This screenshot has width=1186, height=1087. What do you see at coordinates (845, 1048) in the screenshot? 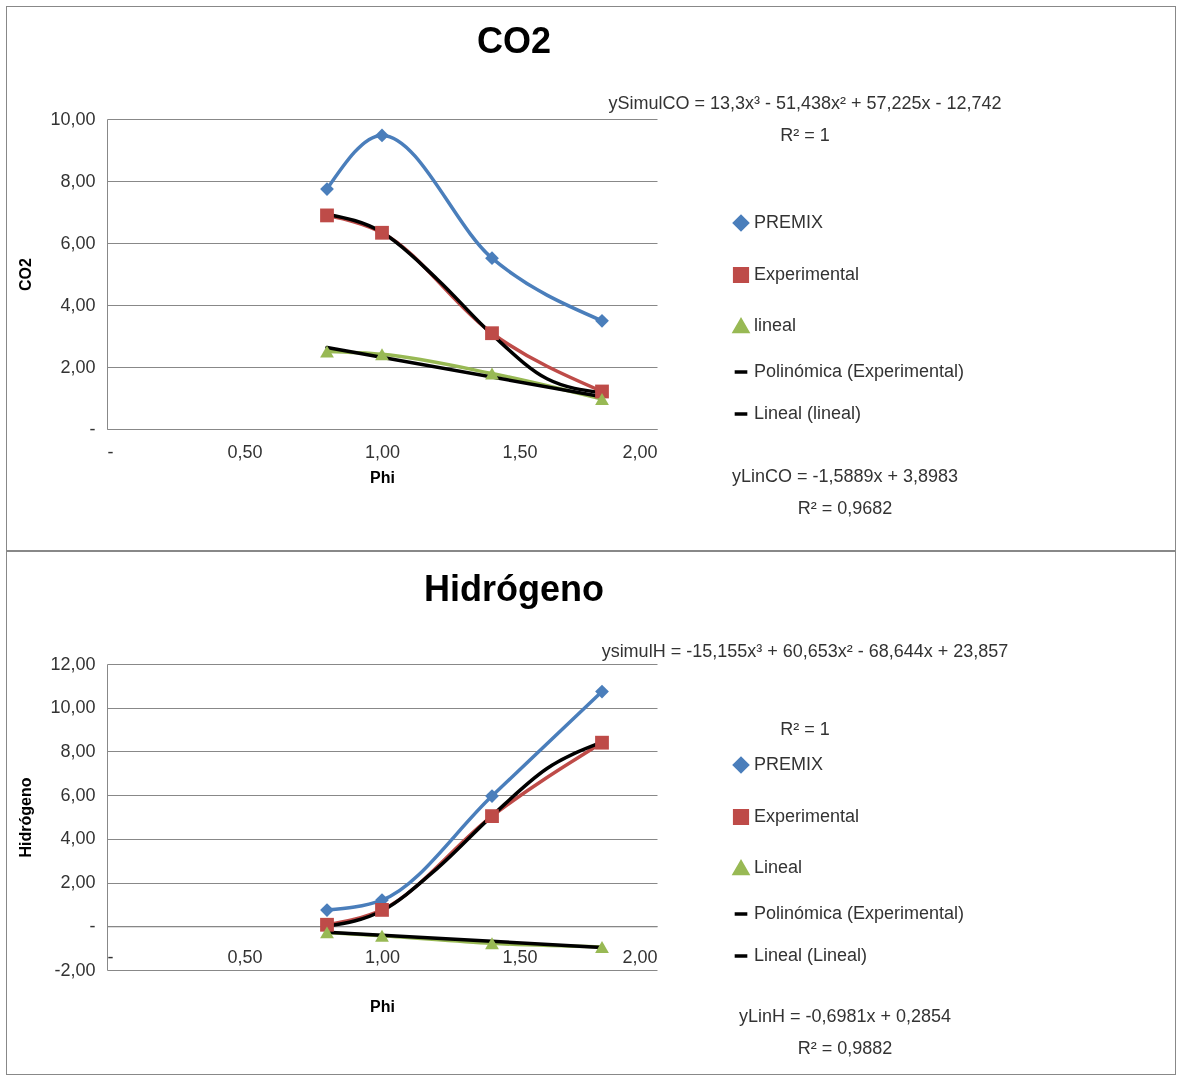
I see `text: R² = 0,9882` at bounding box center [845, 1048].